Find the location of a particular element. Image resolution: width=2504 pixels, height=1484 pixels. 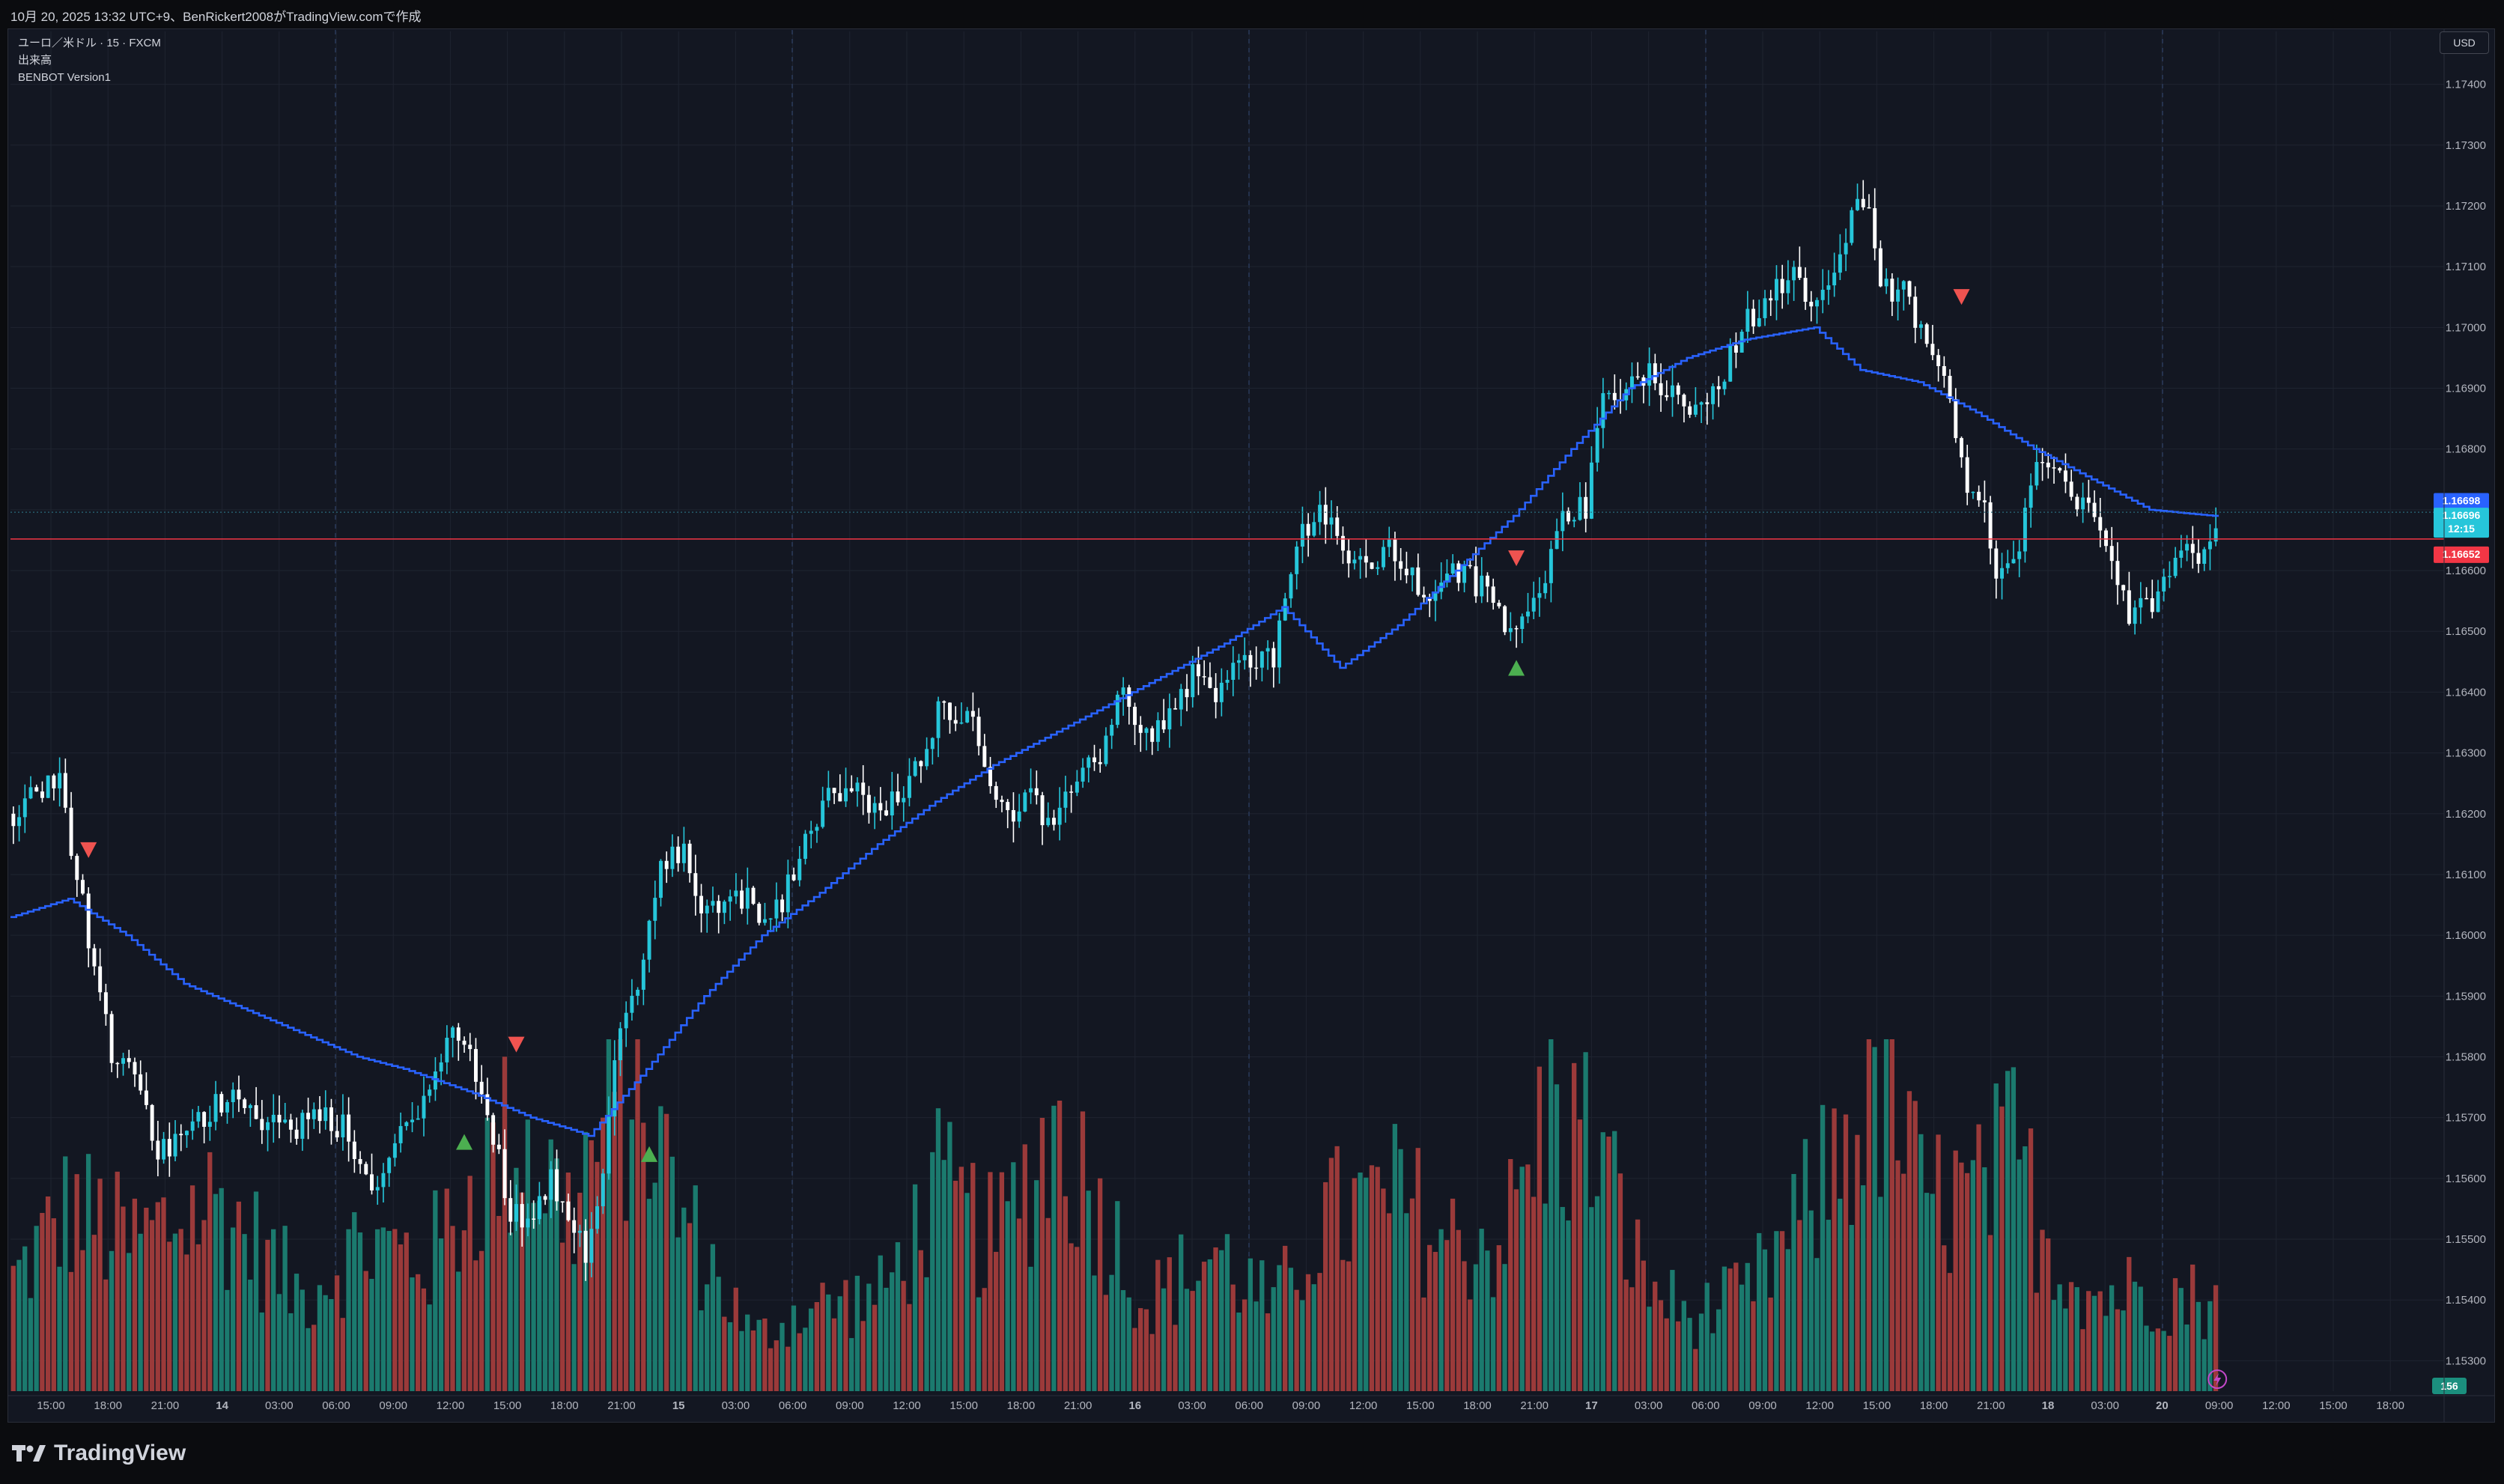

price-axis-label: 1.17100 is located at coordinates (2466, 267).